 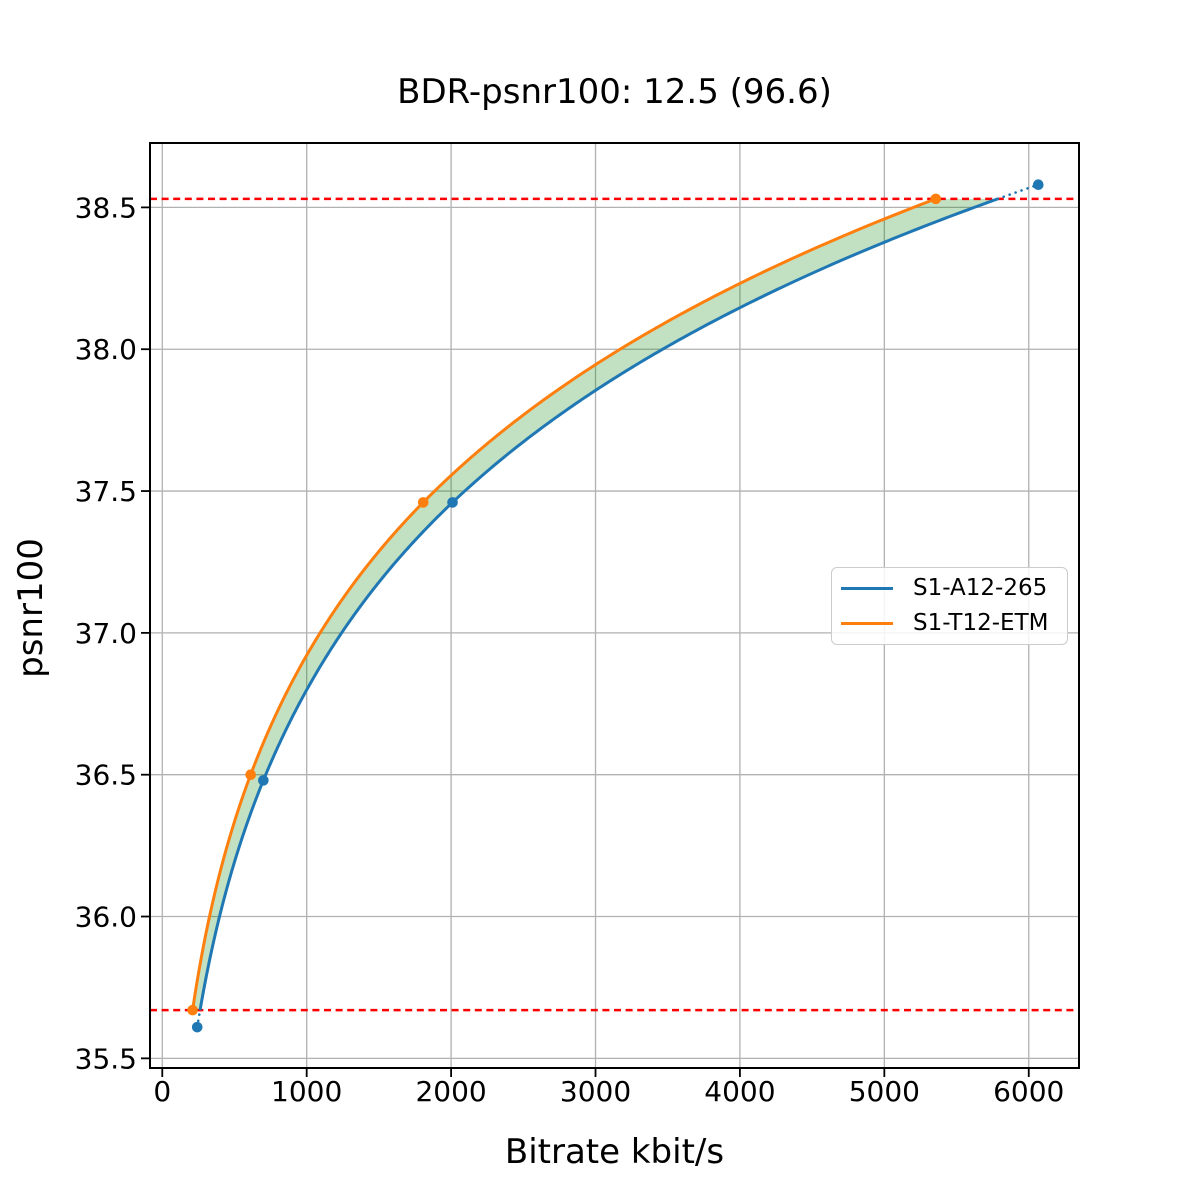 What do you see at coordinates (306, 1091) in the screenshot?
I see `x-tick-label-1000: 1000` at bounding box center [306, 1091].